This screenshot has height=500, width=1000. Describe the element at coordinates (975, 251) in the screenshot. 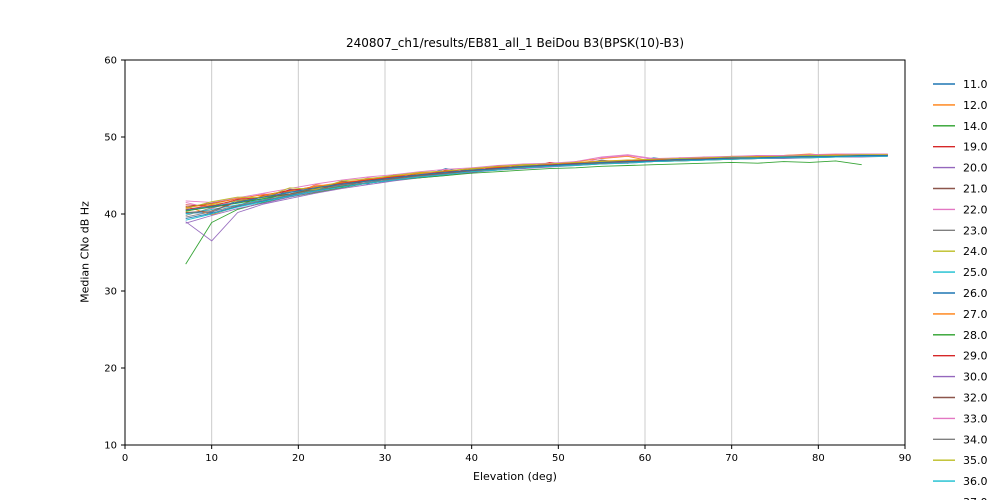

I see `legend-label-24.0: 24.0` at that location.